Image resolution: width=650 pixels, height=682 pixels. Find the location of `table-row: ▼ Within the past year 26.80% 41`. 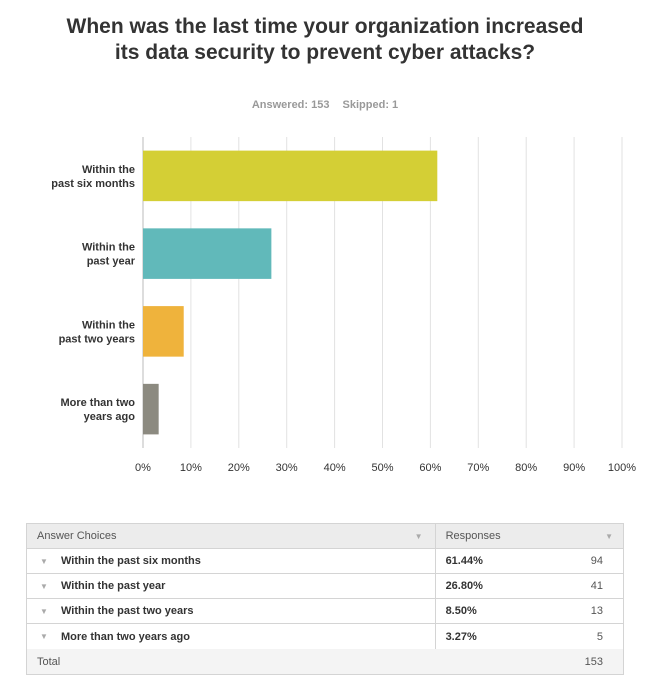

table-row: ▼ Within the past year 26.80% 41 is located at coordinates (325, 586).